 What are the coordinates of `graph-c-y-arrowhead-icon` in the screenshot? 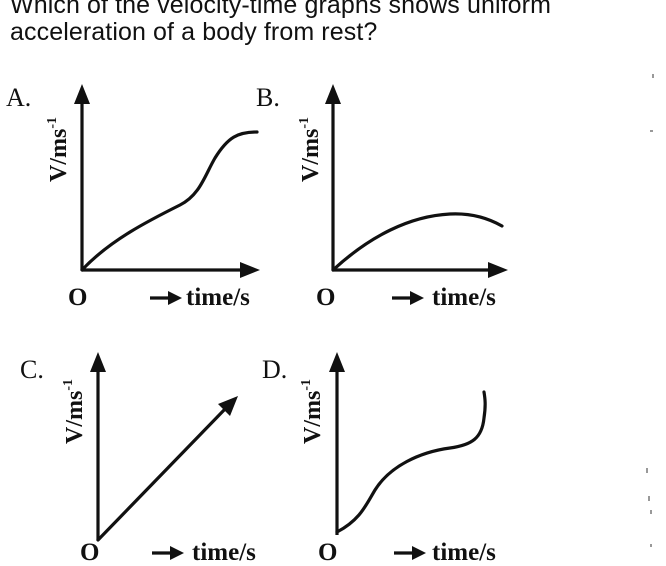 It's located at (98, 362).